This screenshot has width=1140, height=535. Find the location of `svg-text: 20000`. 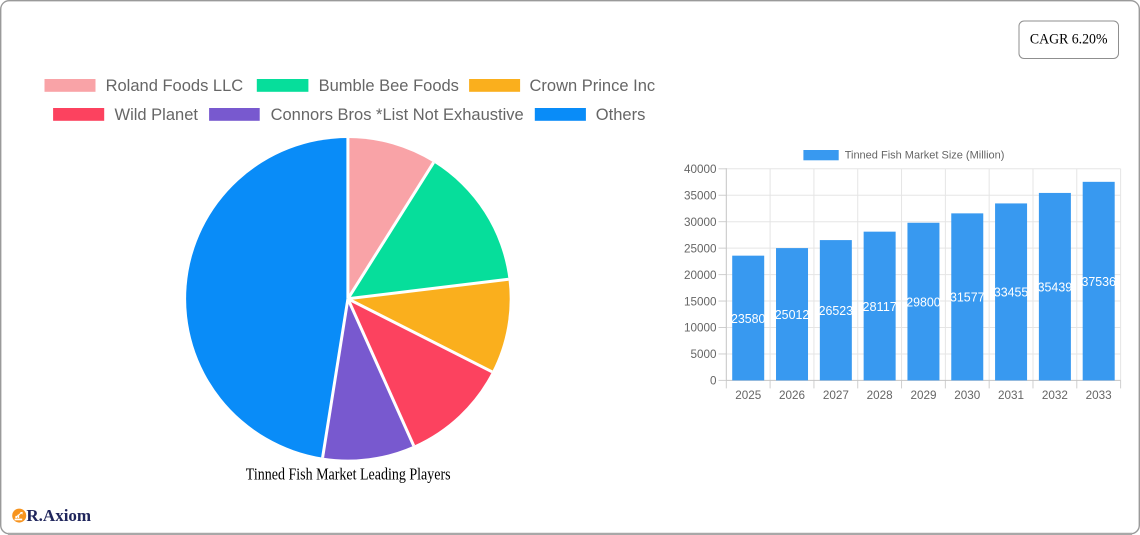

svg-text: 20000 is located at coordinates (700, 275).